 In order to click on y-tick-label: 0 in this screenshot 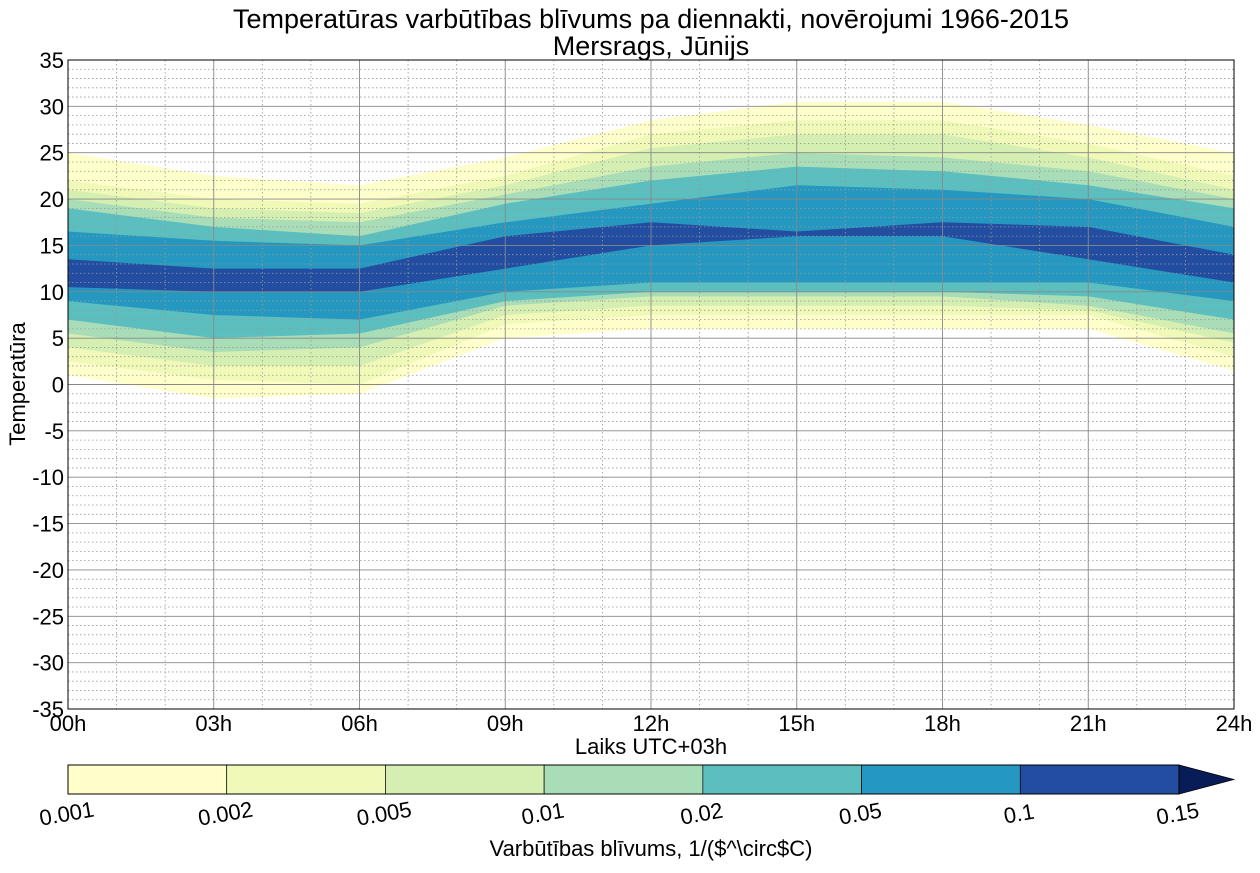, I will do `click(58, 385)`.